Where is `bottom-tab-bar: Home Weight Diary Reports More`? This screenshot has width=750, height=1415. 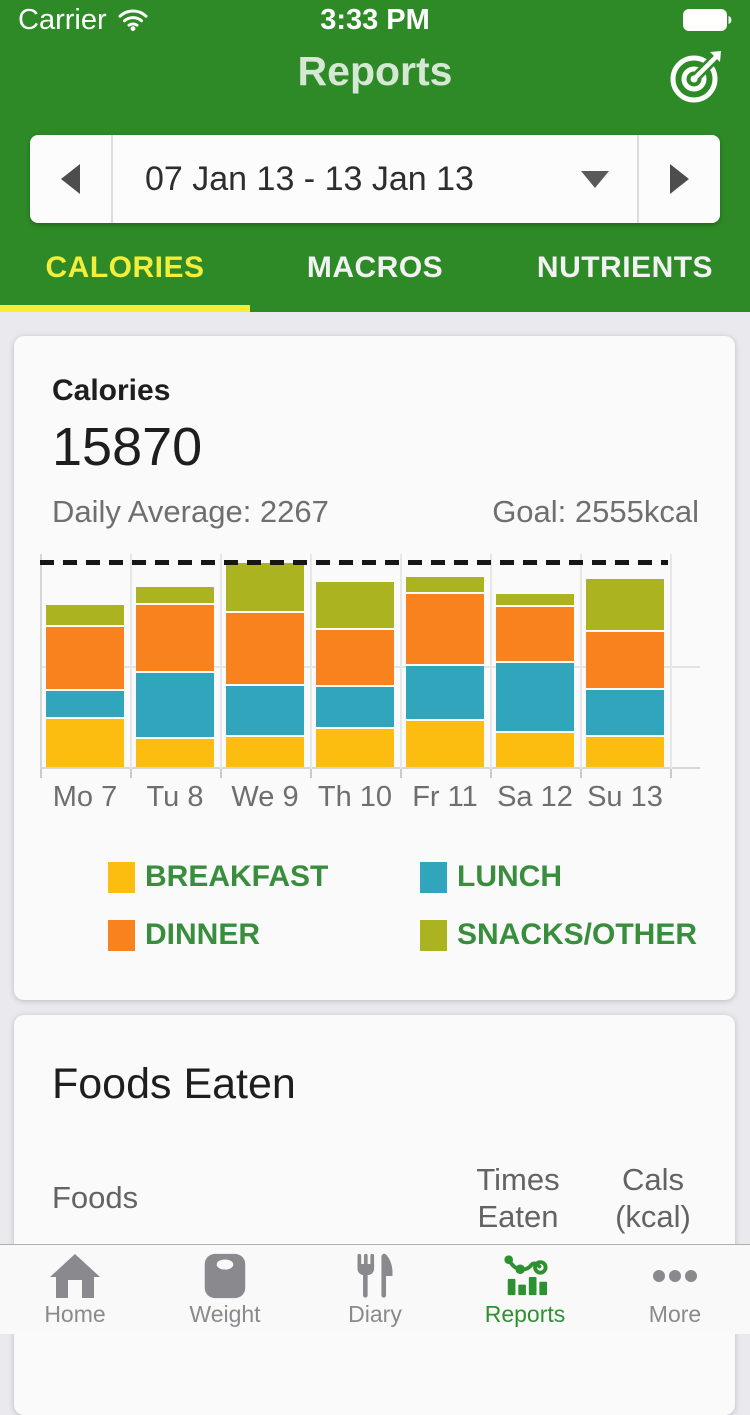 bottom-tab-bar: Home Weight Diary Reports More is located at coordinates (375, 1289).